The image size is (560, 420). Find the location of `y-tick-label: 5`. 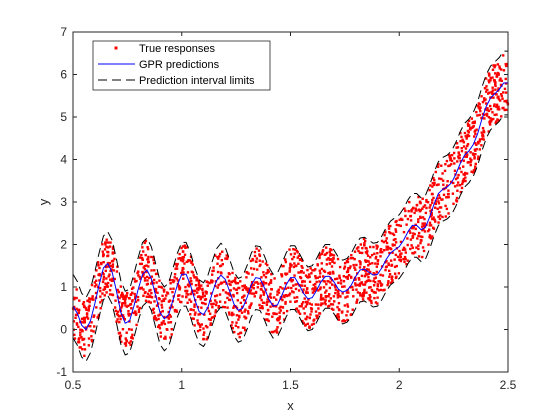

y-tick-label: 5 is located at coordinates (63, 117).